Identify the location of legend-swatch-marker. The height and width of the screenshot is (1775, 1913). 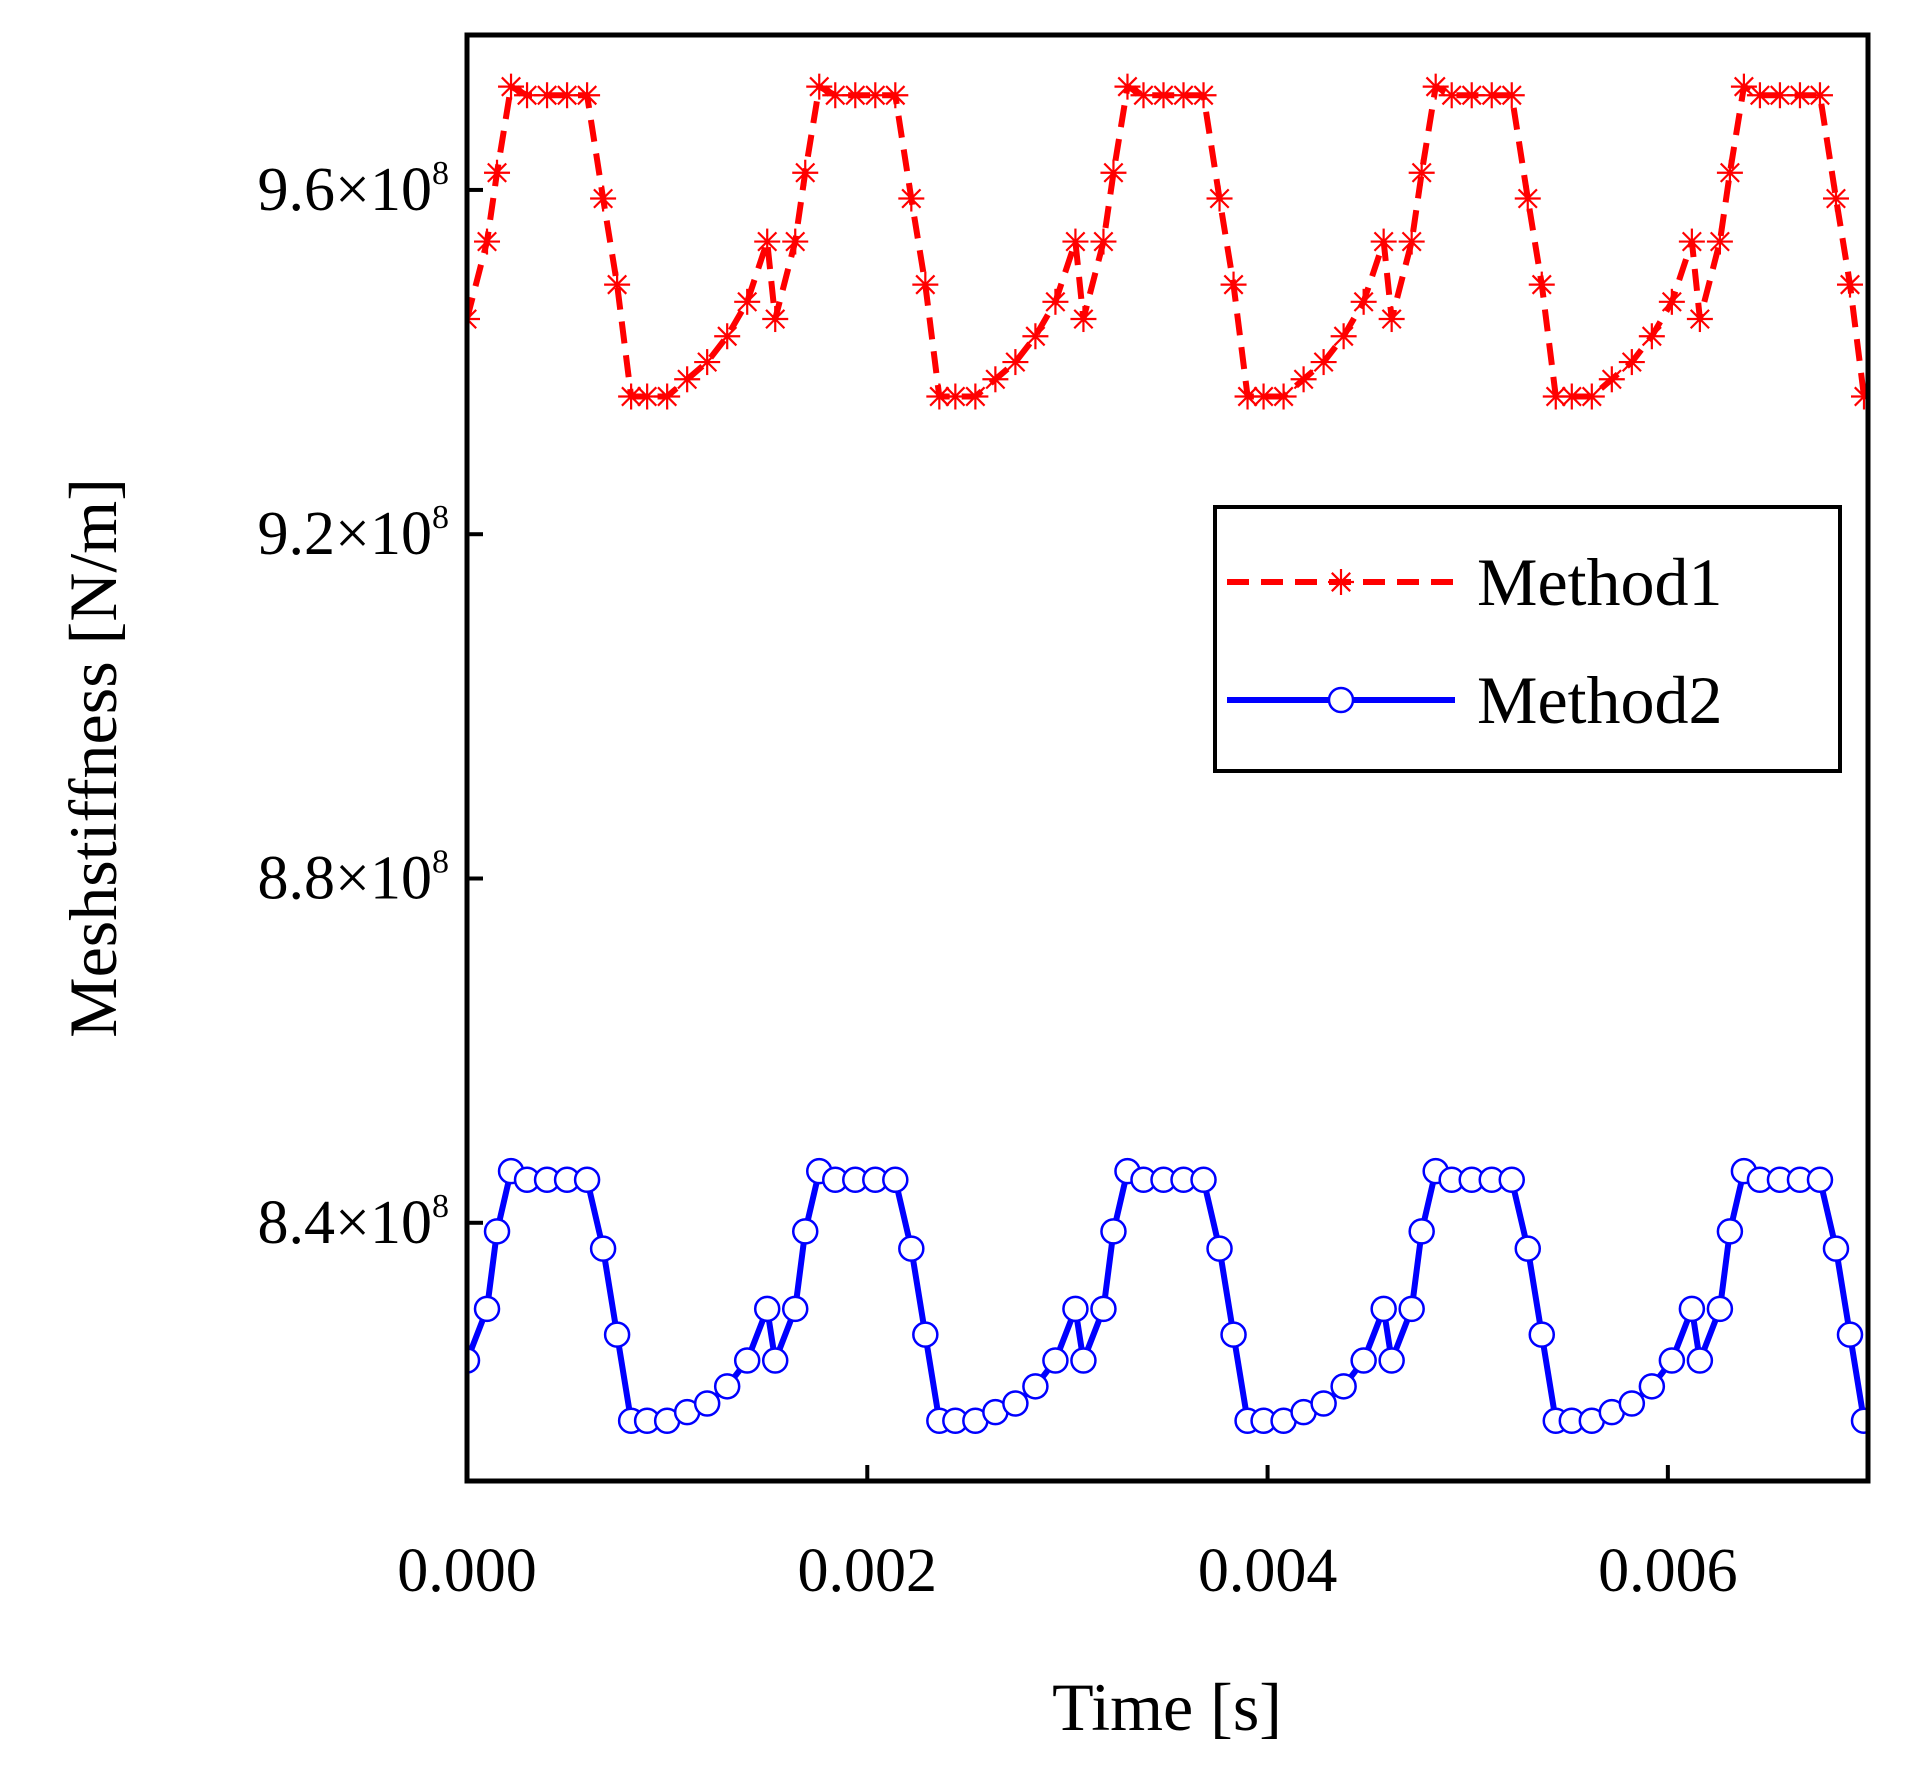
(1341, 700).